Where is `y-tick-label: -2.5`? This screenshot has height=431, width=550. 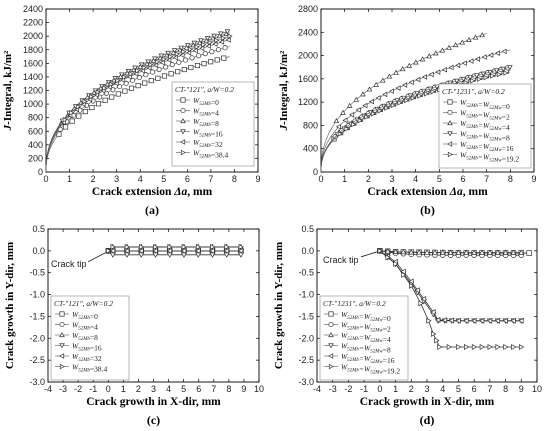 y-tick-label: -2.5 is located at coordinates (306, 360).